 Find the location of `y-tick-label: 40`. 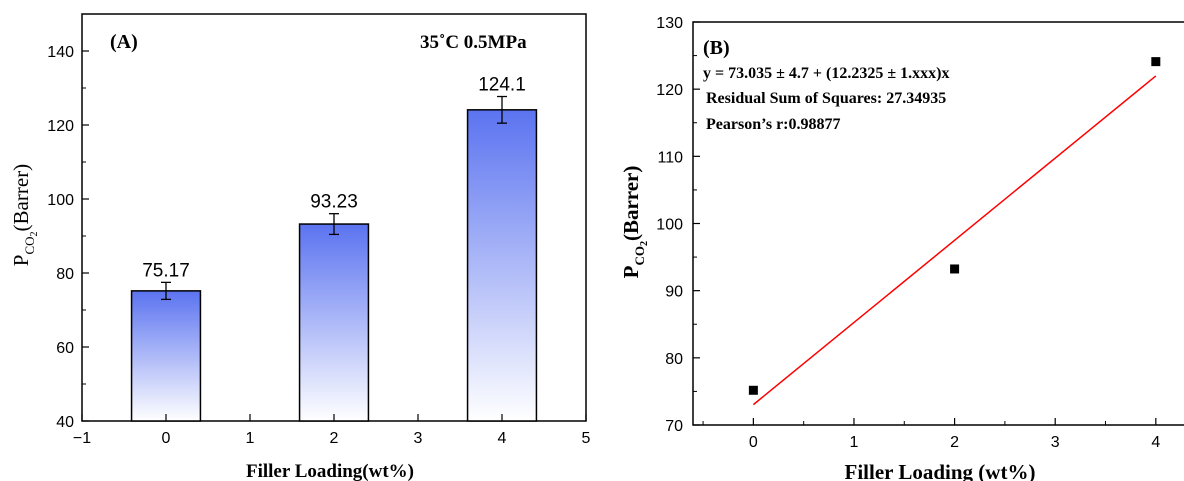

y-tick-label: 40 is located at coordinates (65, 422).